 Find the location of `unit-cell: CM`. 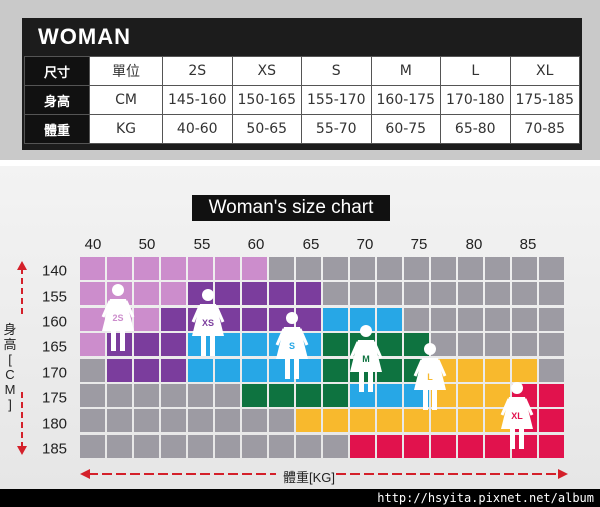

unit-cell: CM is located at coordinates (126, 100).